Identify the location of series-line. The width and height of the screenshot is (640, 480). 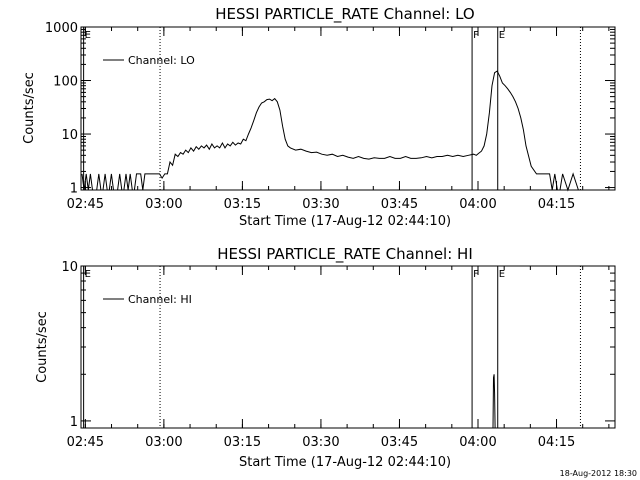
(494, 401).